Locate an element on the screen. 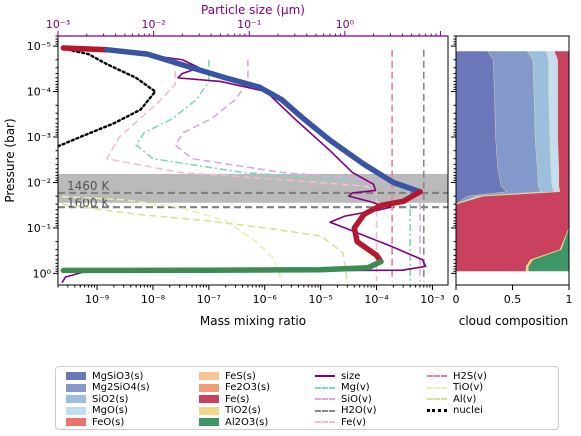 This screenshot has height=436, width=581. legend-item-h2o-v: H2O(v) is located at coordinates (345, 411).